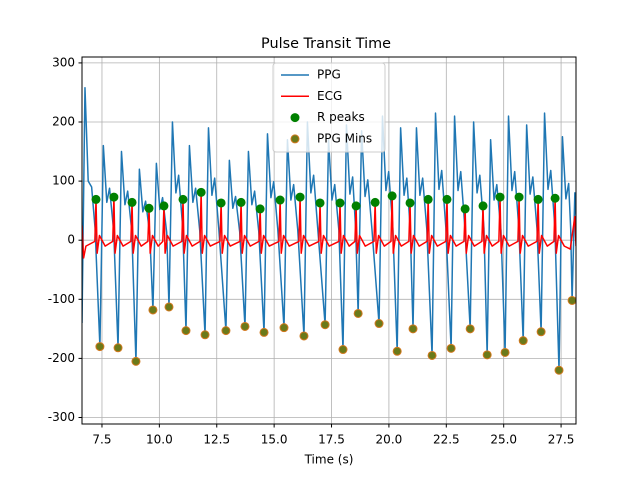 This screenshot has width=640, height=480. I want to click on legend: PPG ECG R peaks PPG Mins, so click(329, 107).